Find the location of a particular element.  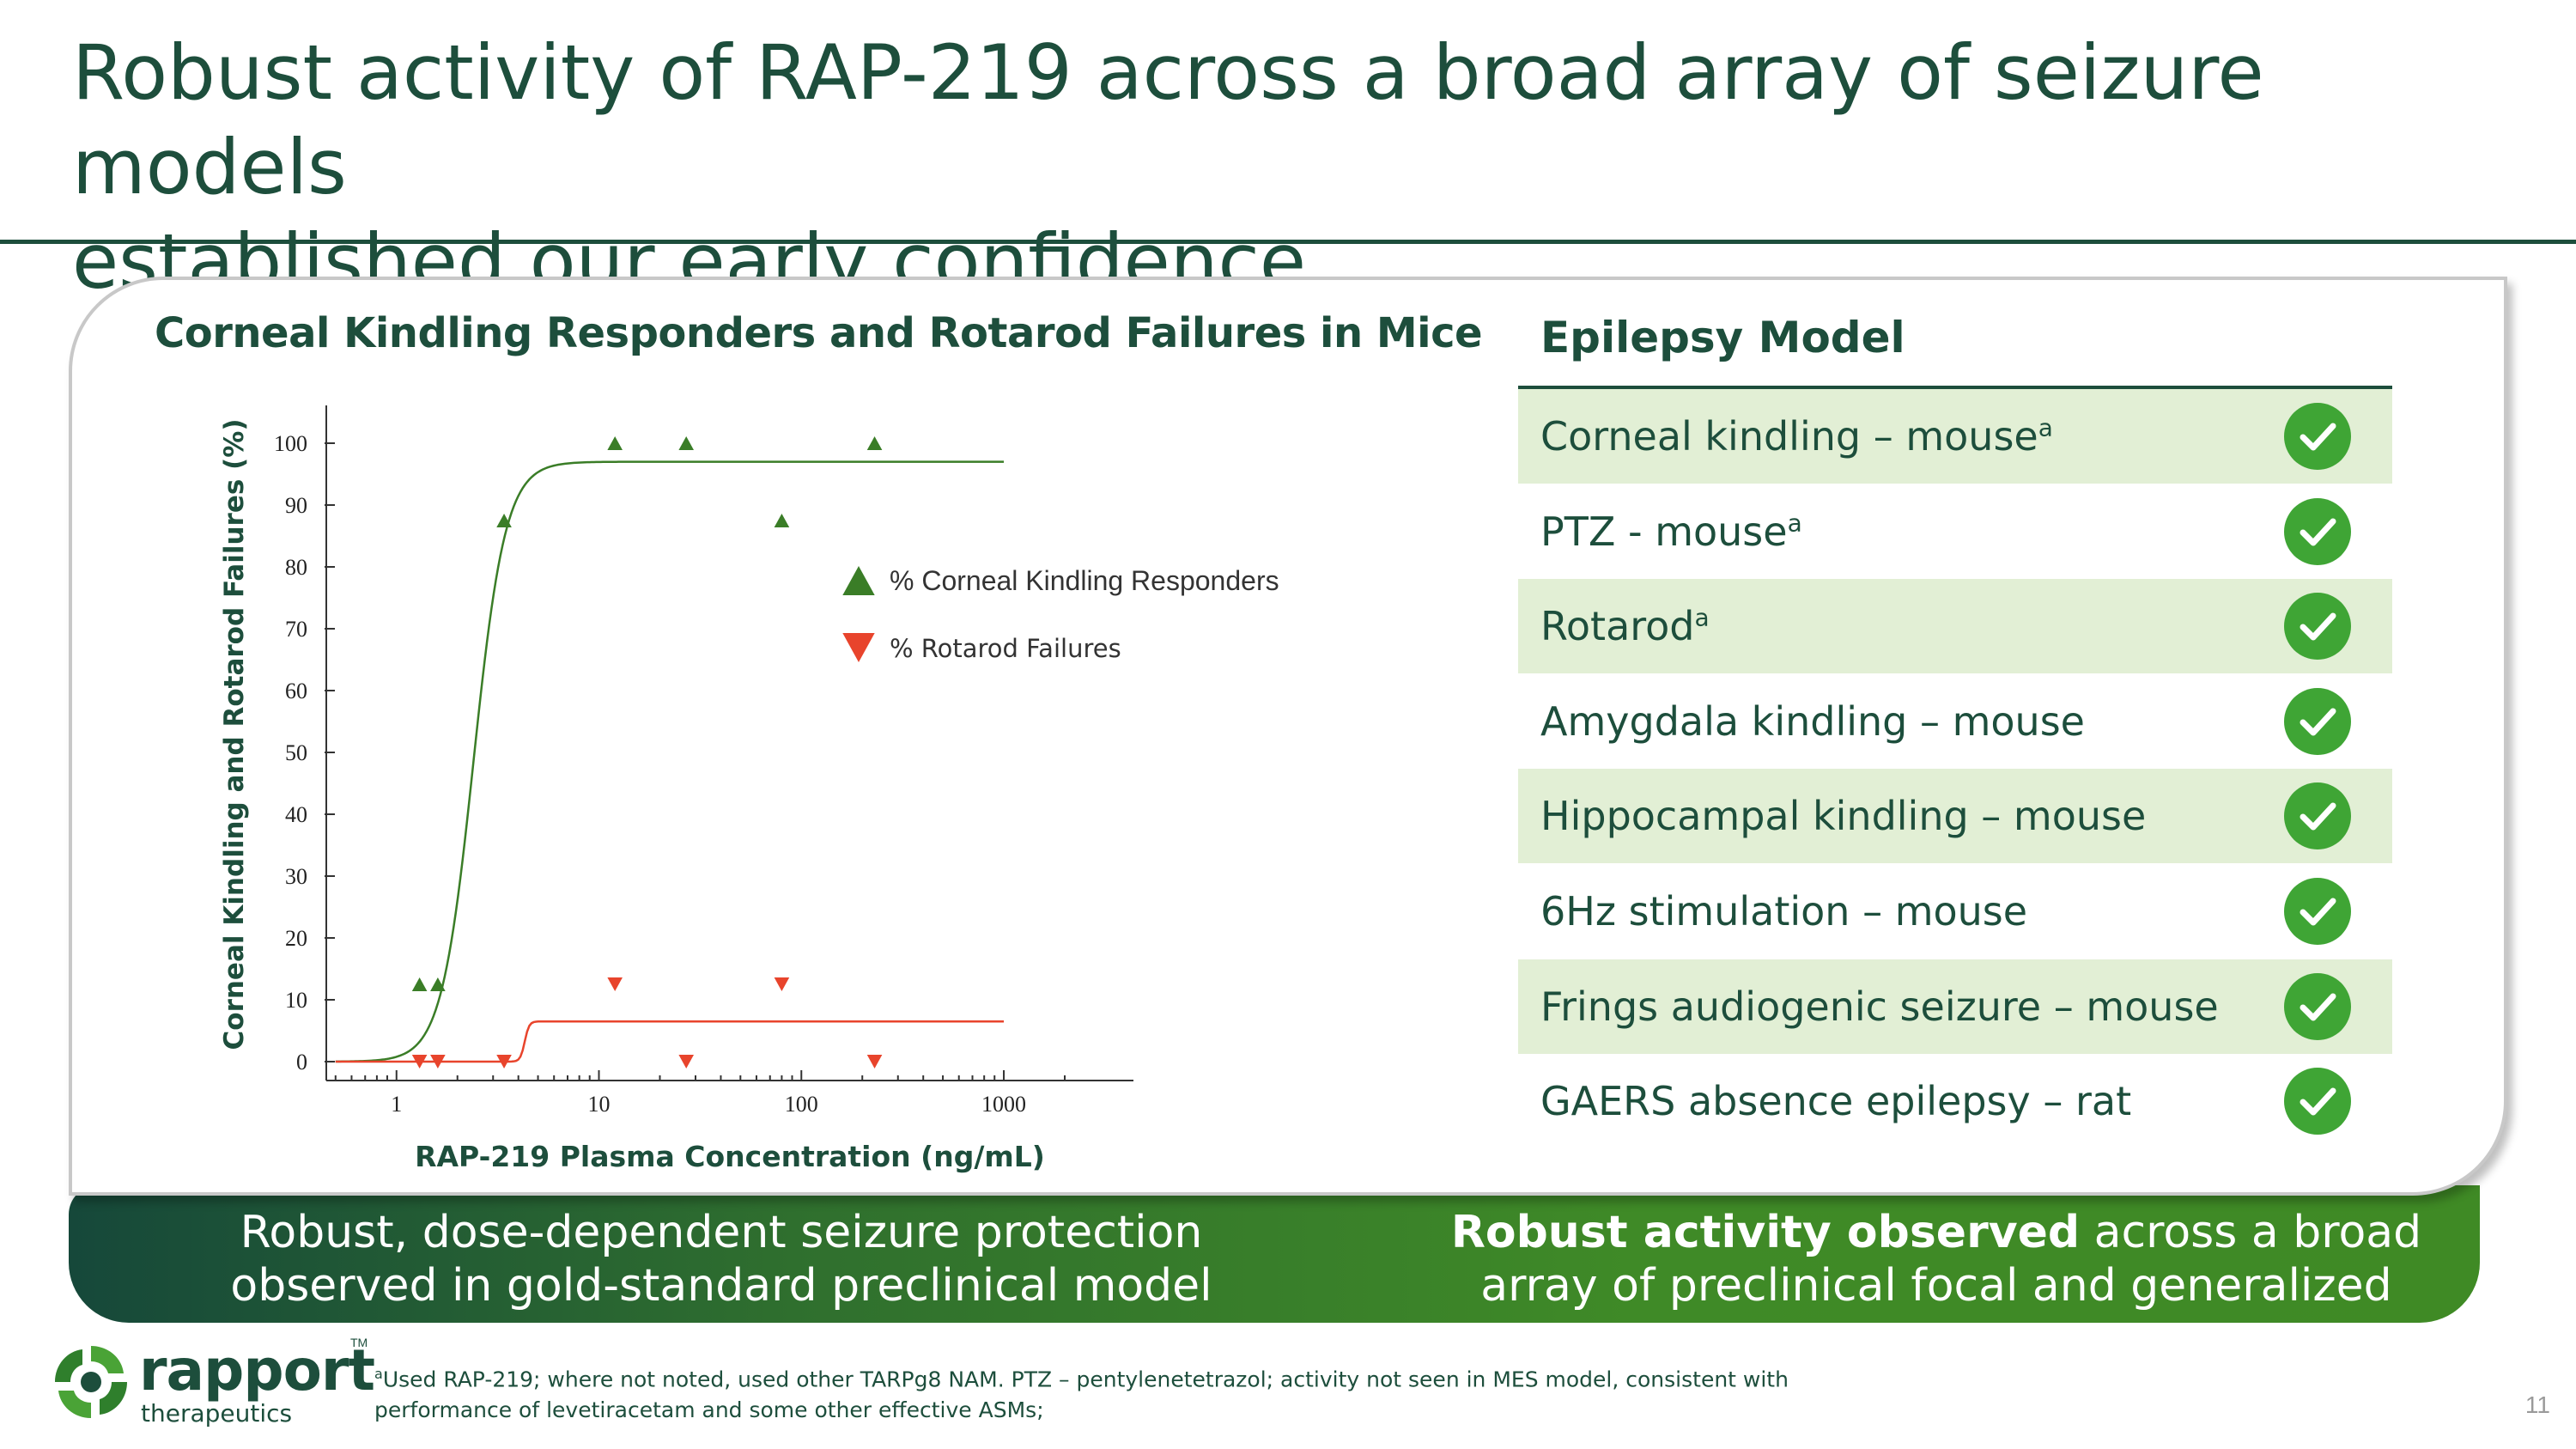

epilepsy-model-row: Hippocampal kindling – mouse is located at coordinates (1955, 816).